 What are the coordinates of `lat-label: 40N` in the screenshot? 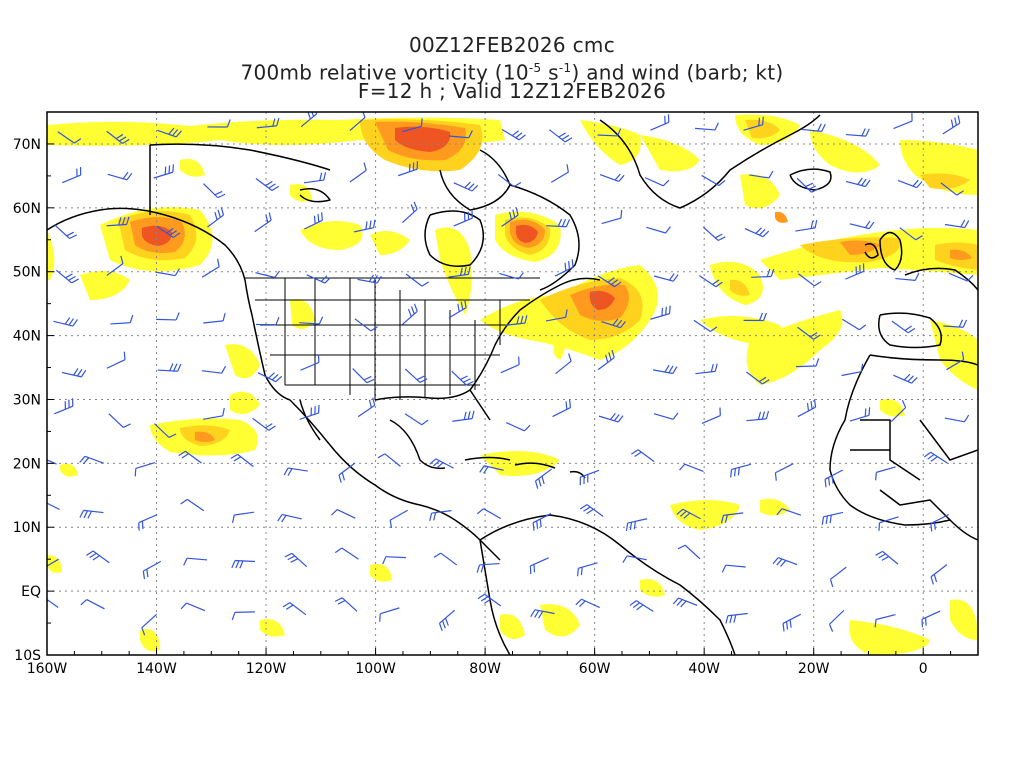 It's located at (27, 337).